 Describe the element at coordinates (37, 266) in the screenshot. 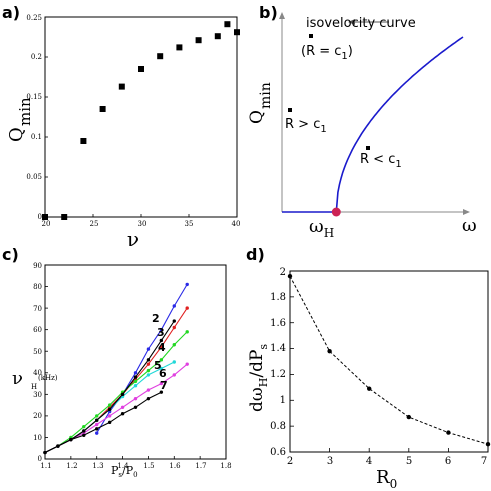

I see `panel-c-ytick: 90` at that location.